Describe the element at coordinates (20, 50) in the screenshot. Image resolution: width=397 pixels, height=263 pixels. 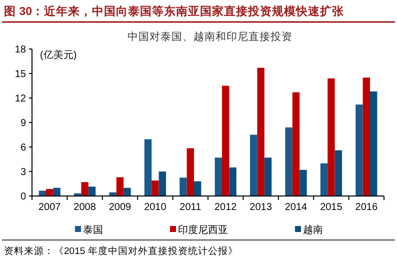
I see `y-tick-label: 18` at that location.